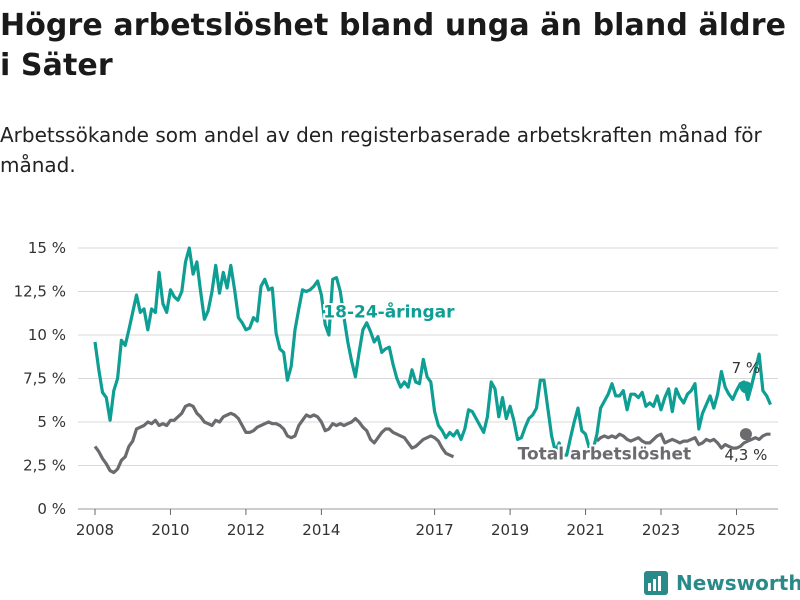 This screenshot has width=800, height=600. Describe the element at coordinates (605, 454) in the screenshot. I see `series-label-total: Total arbetslöshet` at that location.